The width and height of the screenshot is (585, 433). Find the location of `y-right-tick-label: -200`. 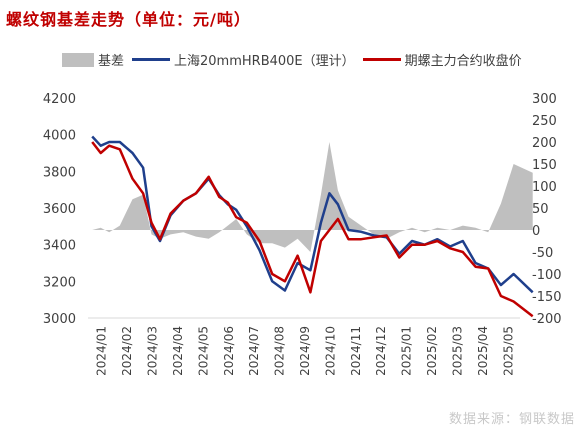

y-right-tick-label: -200 is located at coordinates (547, 319).